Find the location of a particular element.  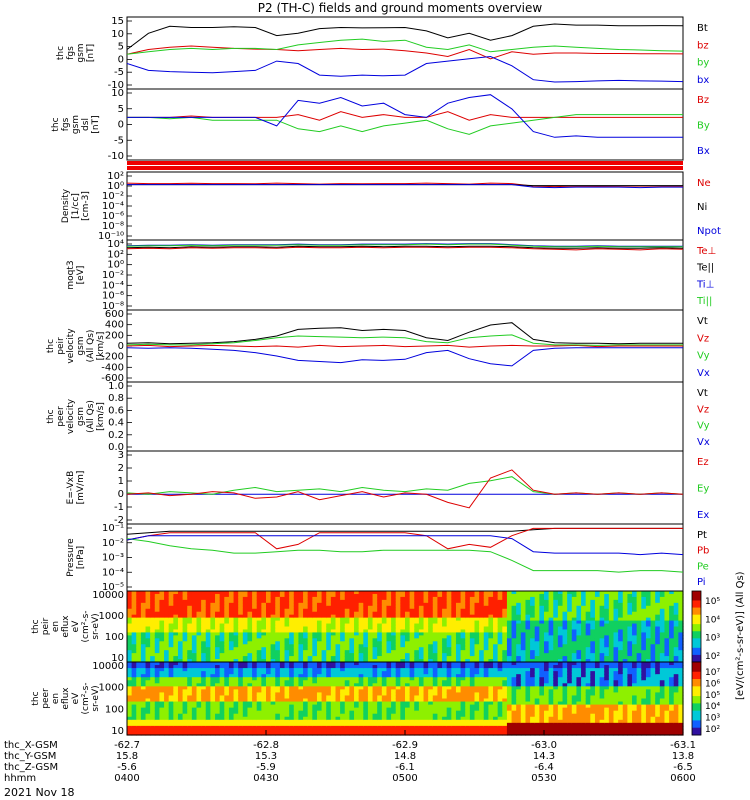

legend-entry: Ni is located at coordinates (702, 207).